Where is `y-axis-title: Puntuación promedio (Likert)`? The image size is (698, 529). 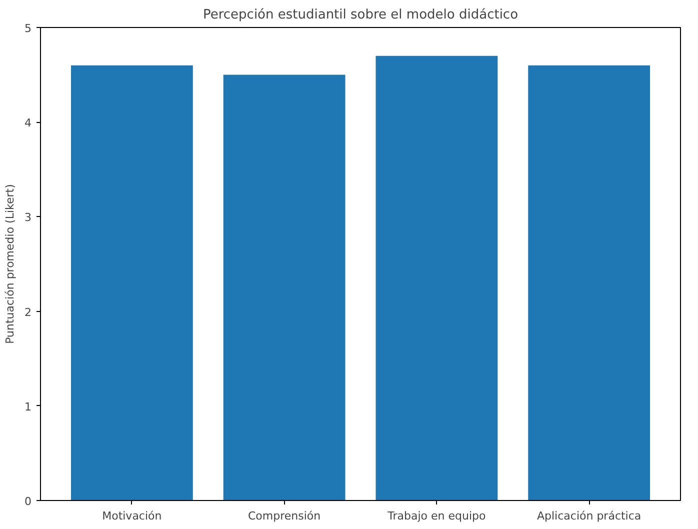
y-axis-title: Puntuación promedio (Likert) is located at coordinates (10, 264).